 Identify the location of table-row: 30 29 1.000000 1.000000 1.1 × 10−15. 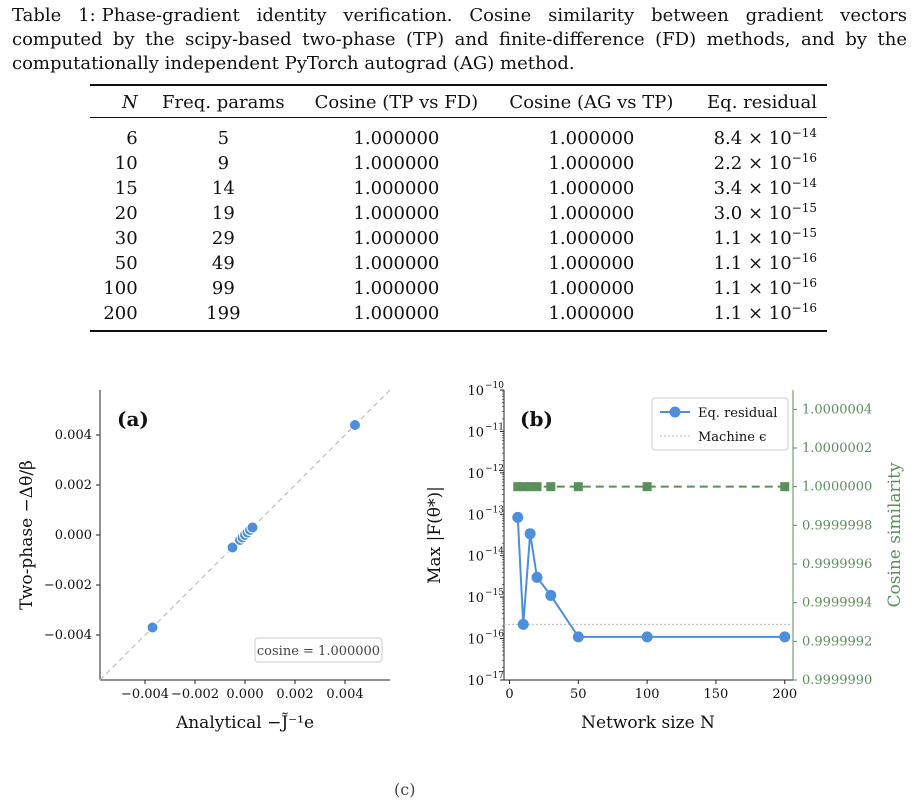
(458, 238).